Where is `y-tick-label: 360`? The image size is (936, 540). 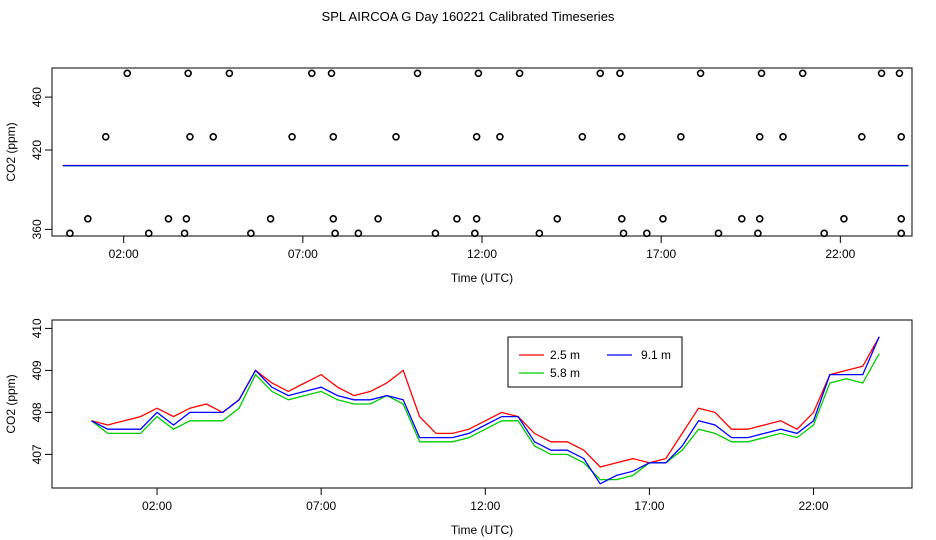
y-tick-label: 360 is located at coordinates (37, 229).